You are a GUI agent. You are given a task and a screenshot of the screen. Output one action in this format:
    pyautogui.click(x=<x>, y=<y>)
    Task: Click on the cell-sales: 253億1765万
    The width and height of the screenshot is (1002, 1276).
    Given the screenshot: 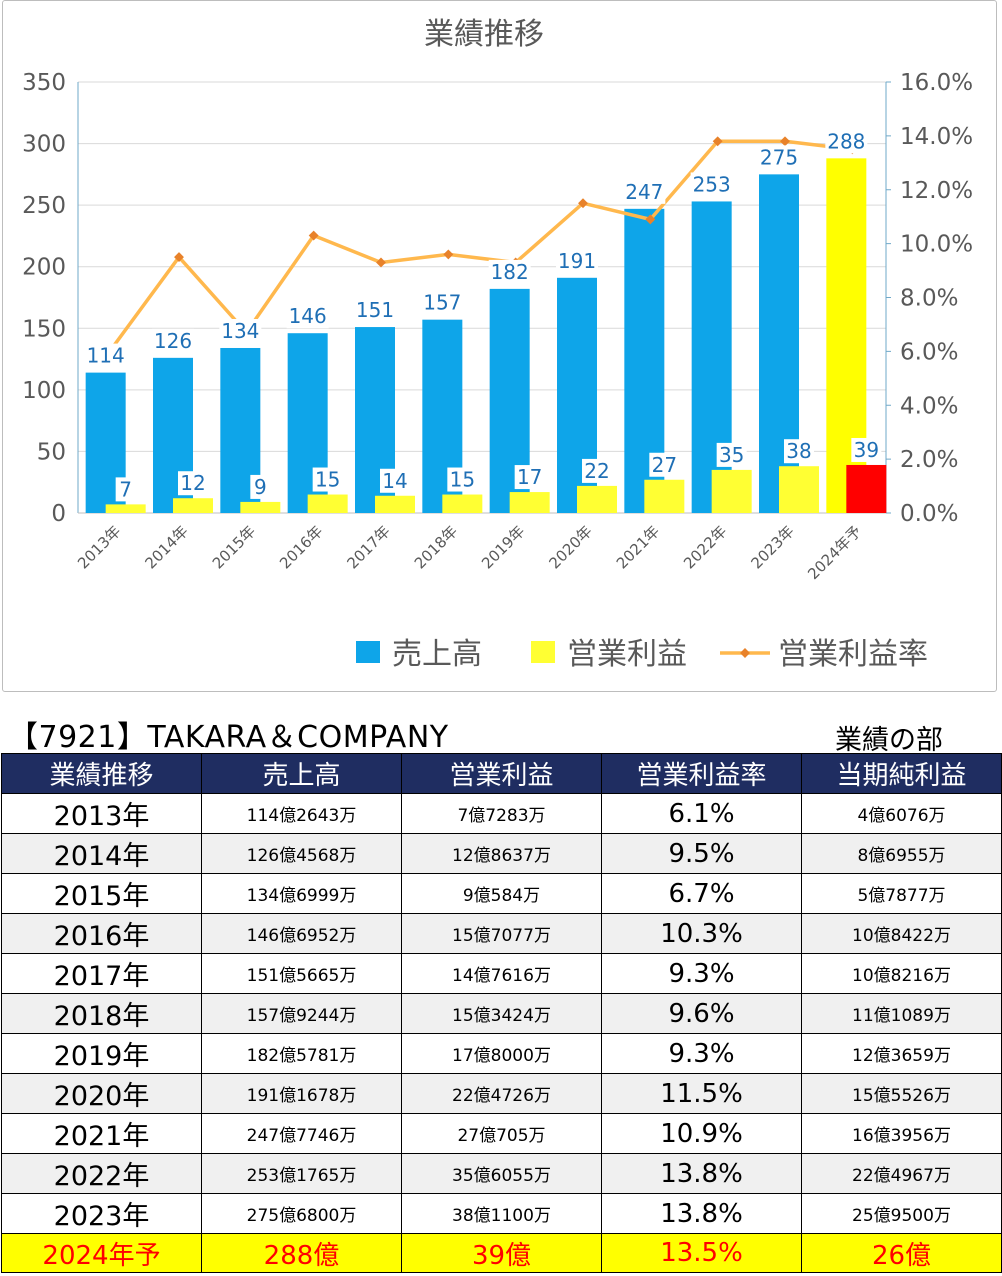 What is the action you would take?
    pyautogui.click(x=301, y=1173)
    